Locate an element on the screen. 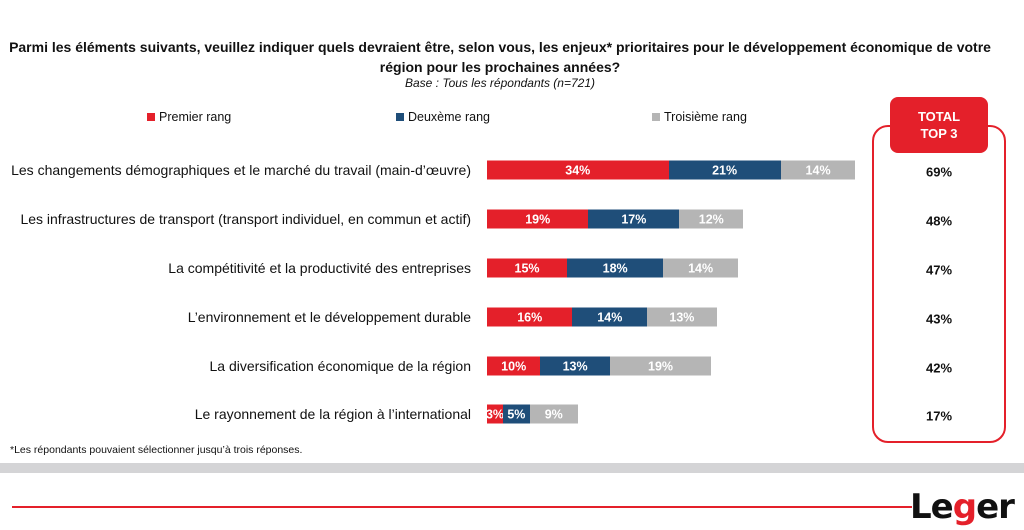 Image resolution: width=1024 pixels, height=530 pixels. divider-band is located at coordinates (512, 468).